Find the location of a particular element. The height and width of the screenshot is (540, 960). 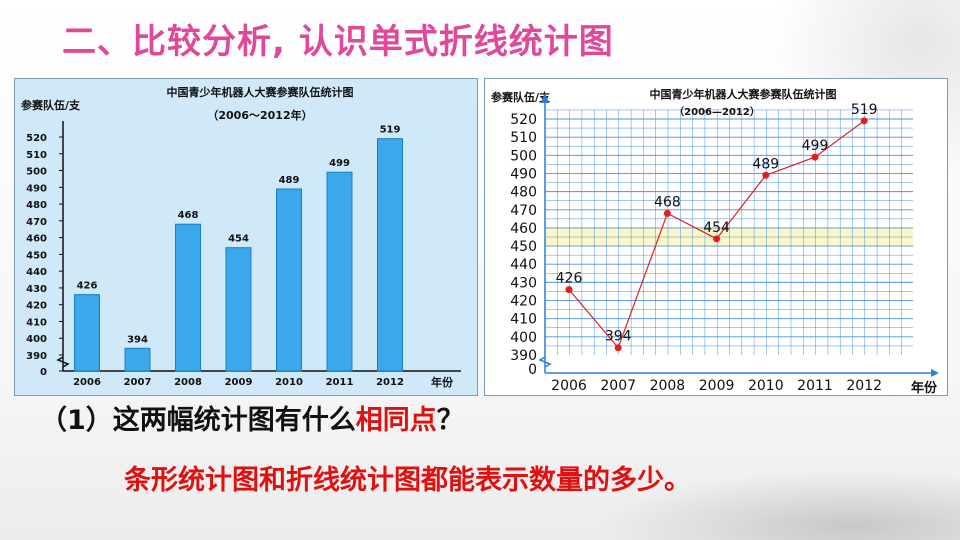

data-label: 394 is located at coordinates (618, 337).